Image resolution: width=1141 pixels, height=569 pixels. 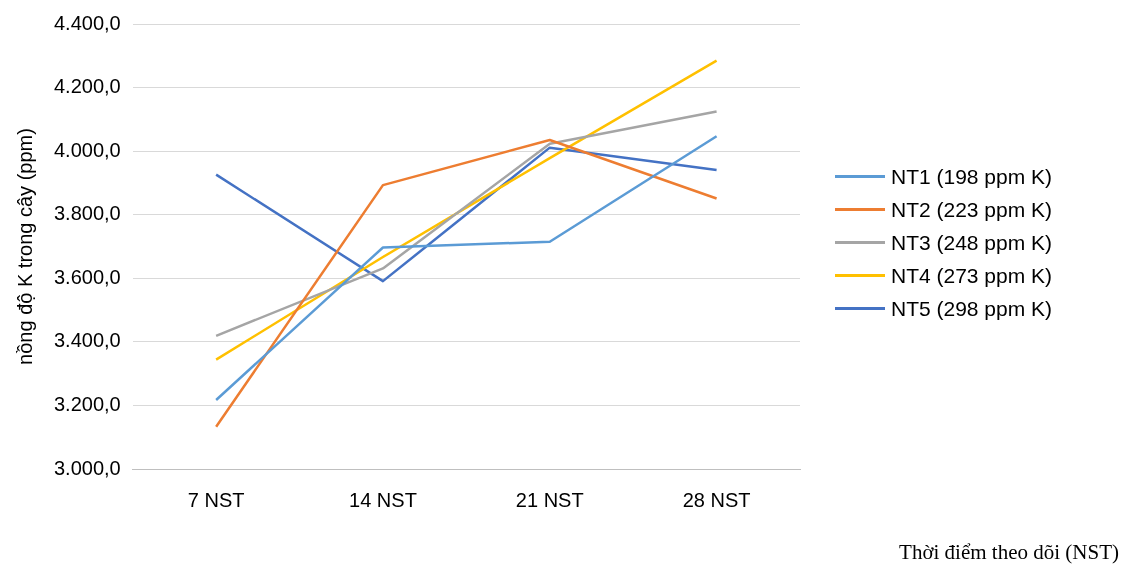 I want to click on y-tick-label: 3.400,0, so click(x=87, y=340).